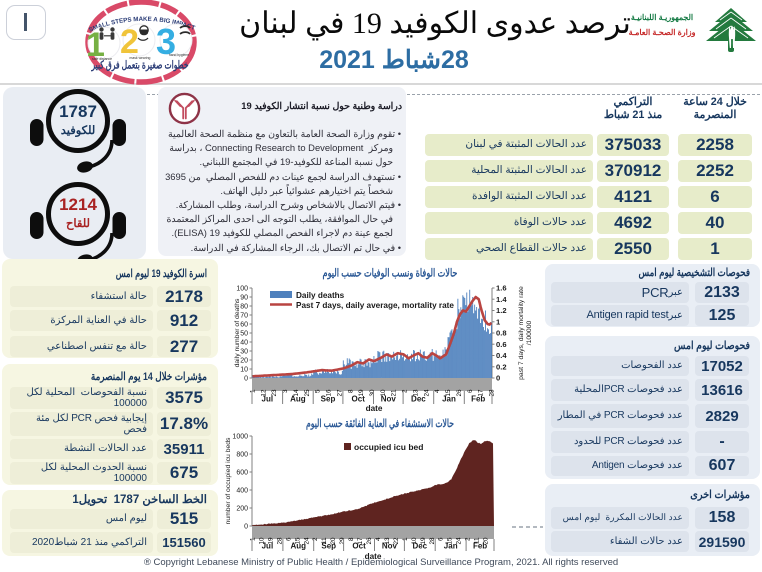 This screenshot has width=762, height=572. What do you see at coordinates (244, 315) in the screenshot?
I see `svg-text: 70` at bounding box center [244, 315].